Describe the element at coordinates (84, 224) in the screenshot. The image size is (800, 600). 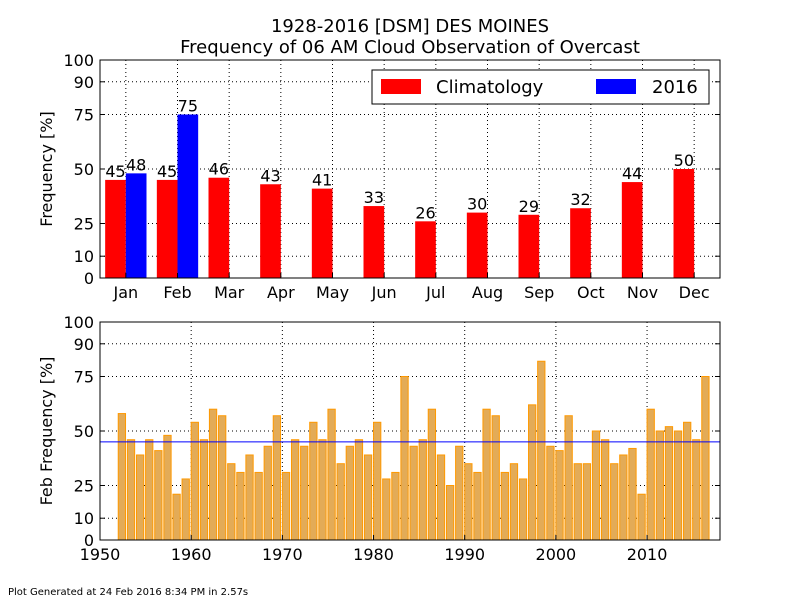
I see `monthly-y-tick-label-25: 25` at that location.